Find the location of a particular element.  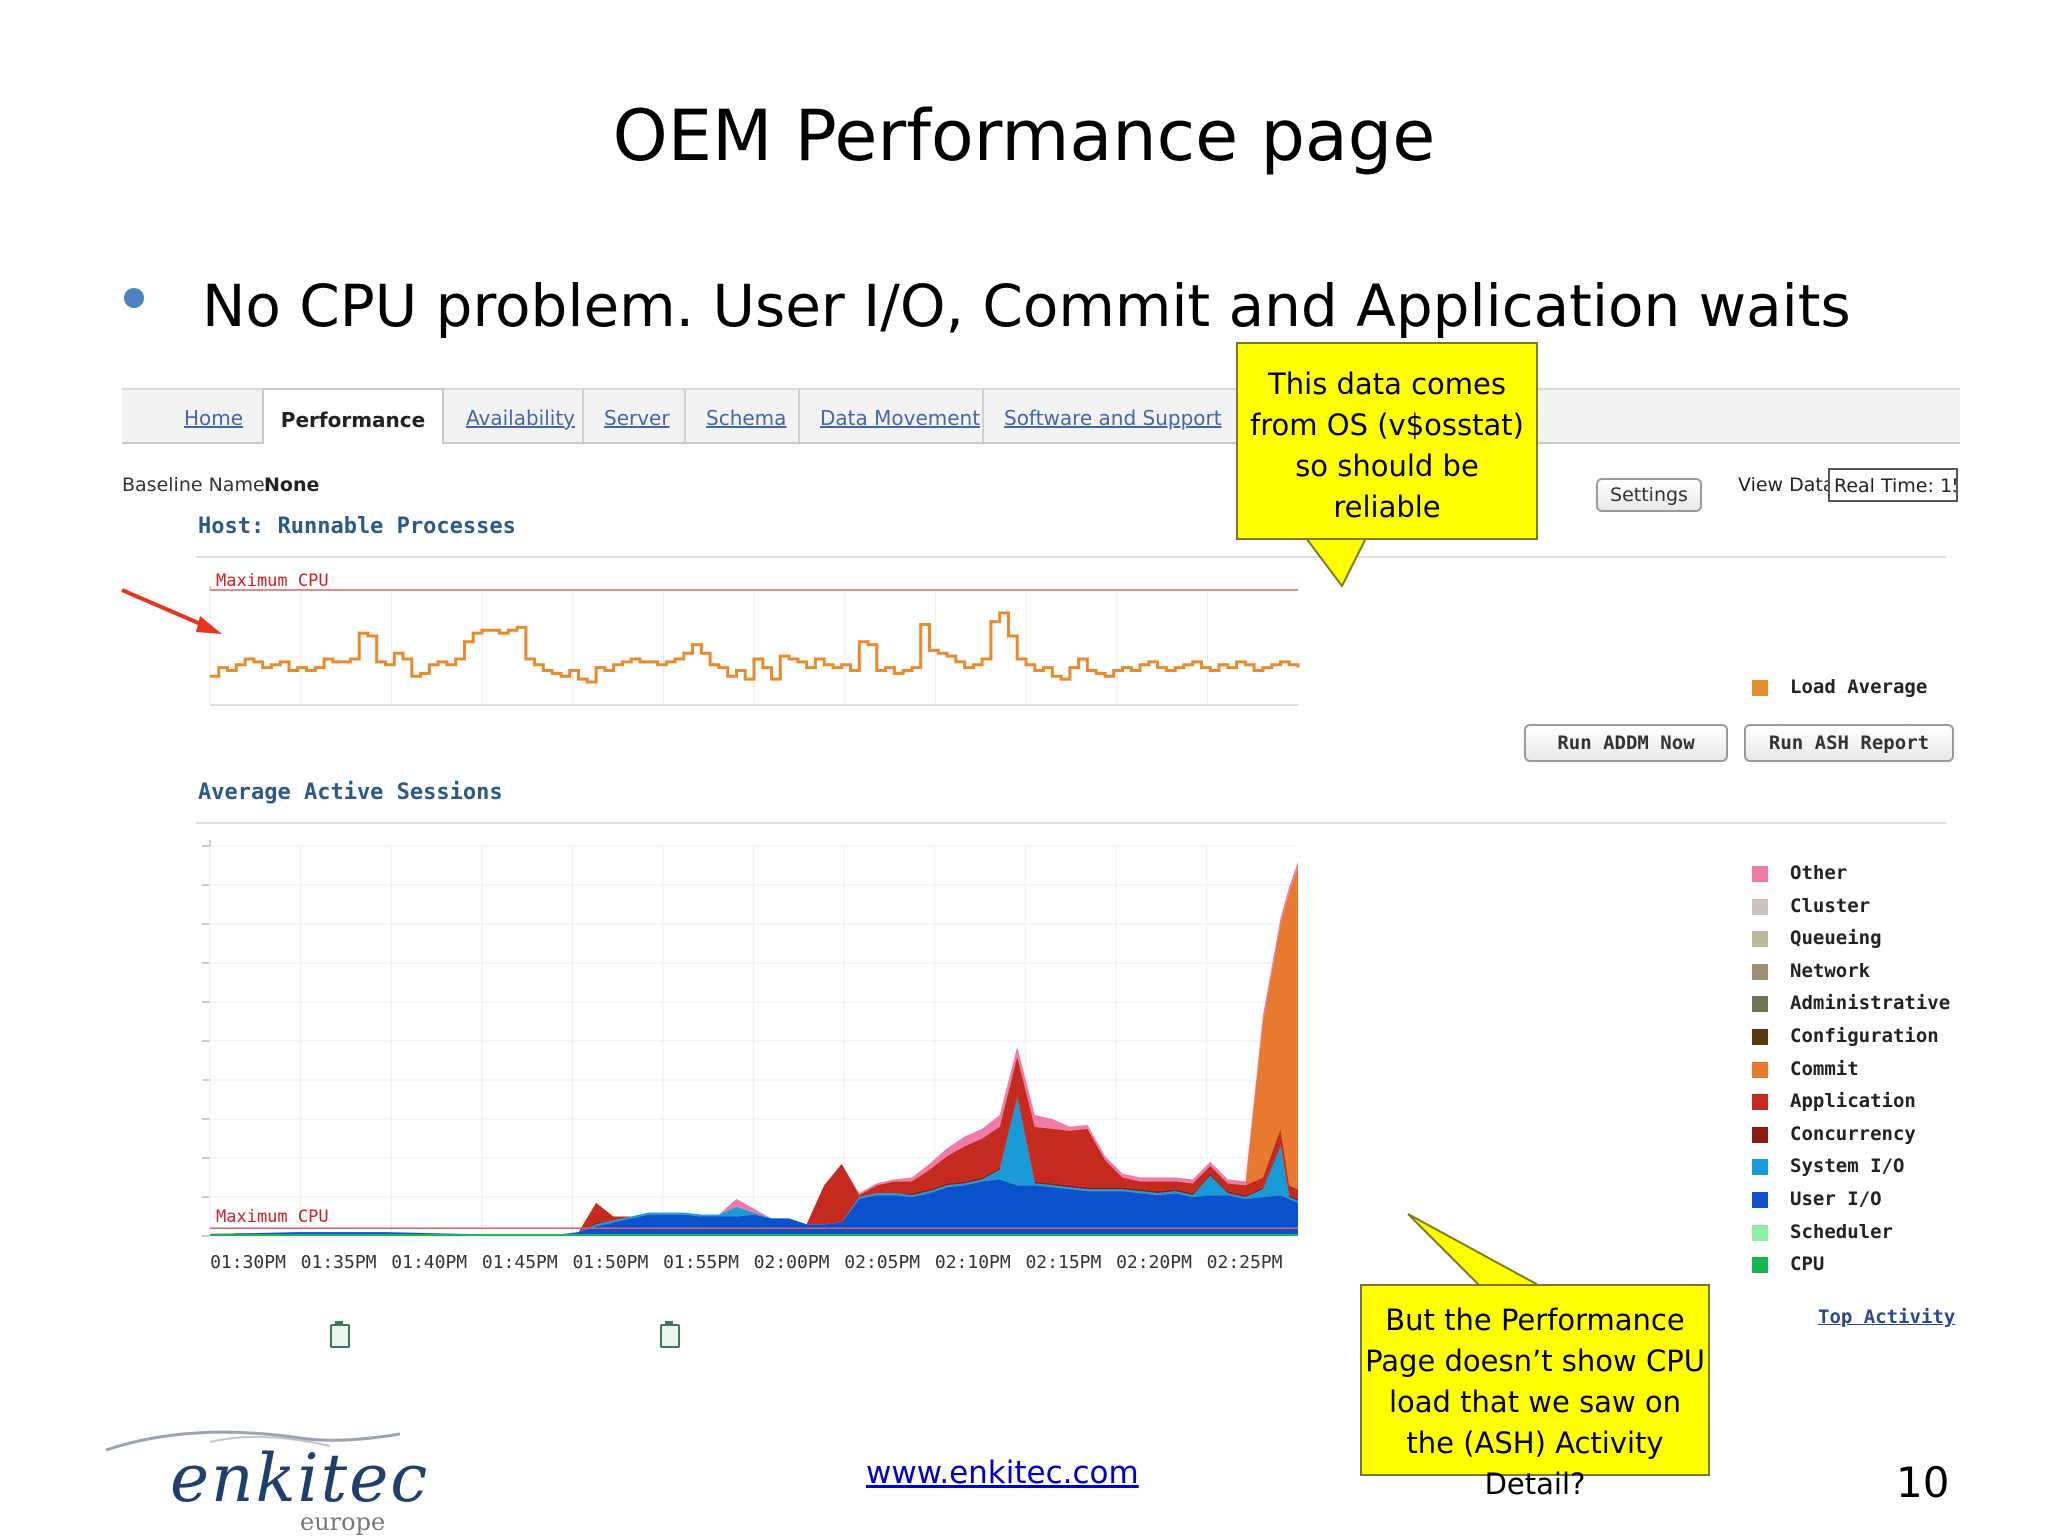

legend-label: Network is located at coordinates (1830, 970).